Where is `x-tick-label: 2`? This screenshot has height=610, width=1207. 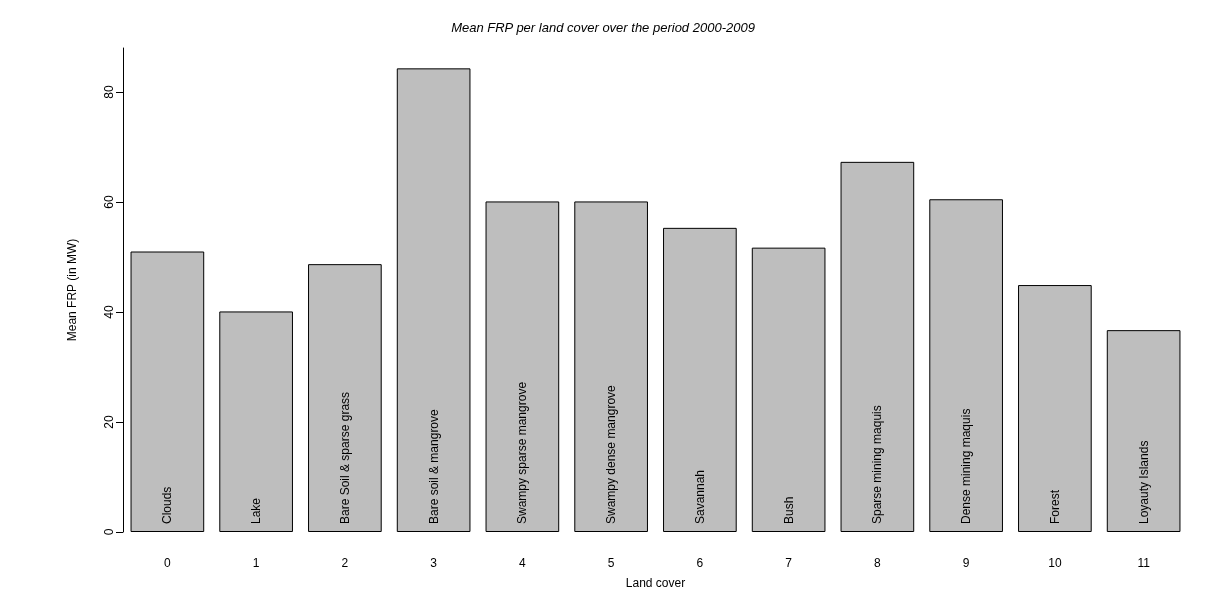
x-tick-label: 2 is located at coordinates (345, 563).